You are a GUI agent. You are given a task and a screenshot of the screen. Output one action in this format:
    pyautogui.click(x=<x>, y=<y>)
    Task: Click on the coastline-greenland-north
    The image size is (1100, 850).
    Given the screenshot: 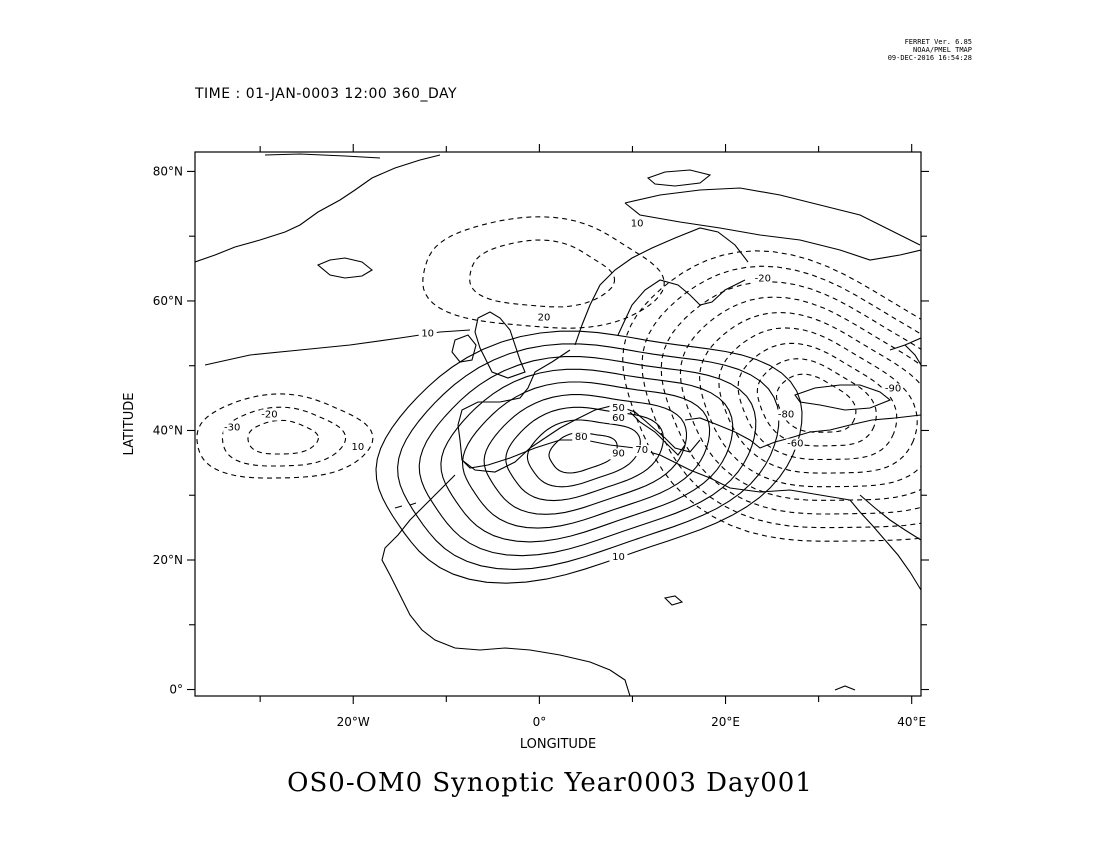 What is the action you would take?
    pyautogui.click(x=322, y=156)
    